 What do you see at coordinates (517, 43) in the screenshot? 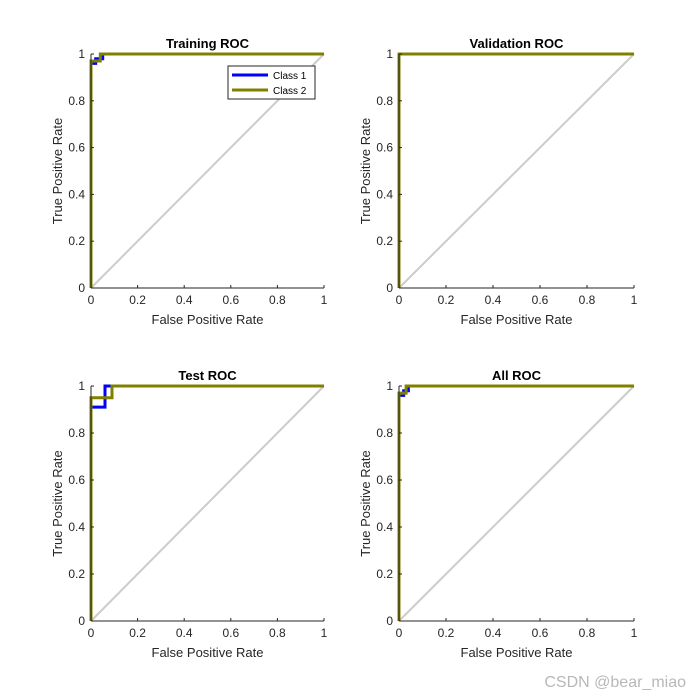
I see `chart-title: Validation ROC` at bounding box center [517, 43].